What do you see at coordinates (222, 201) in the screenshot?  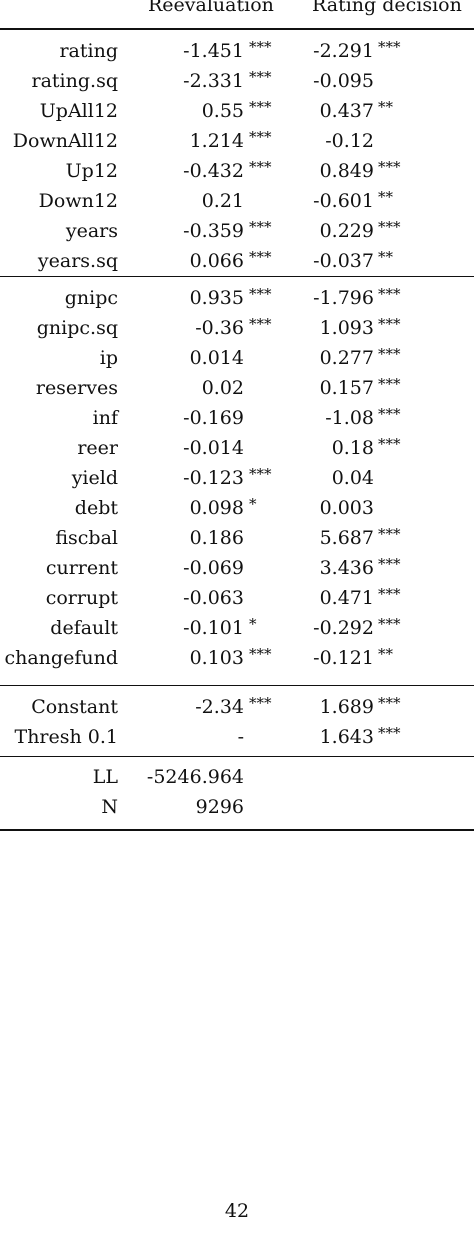 I see `reevaluation-value: 0.21` at bounding box center [222, 201].